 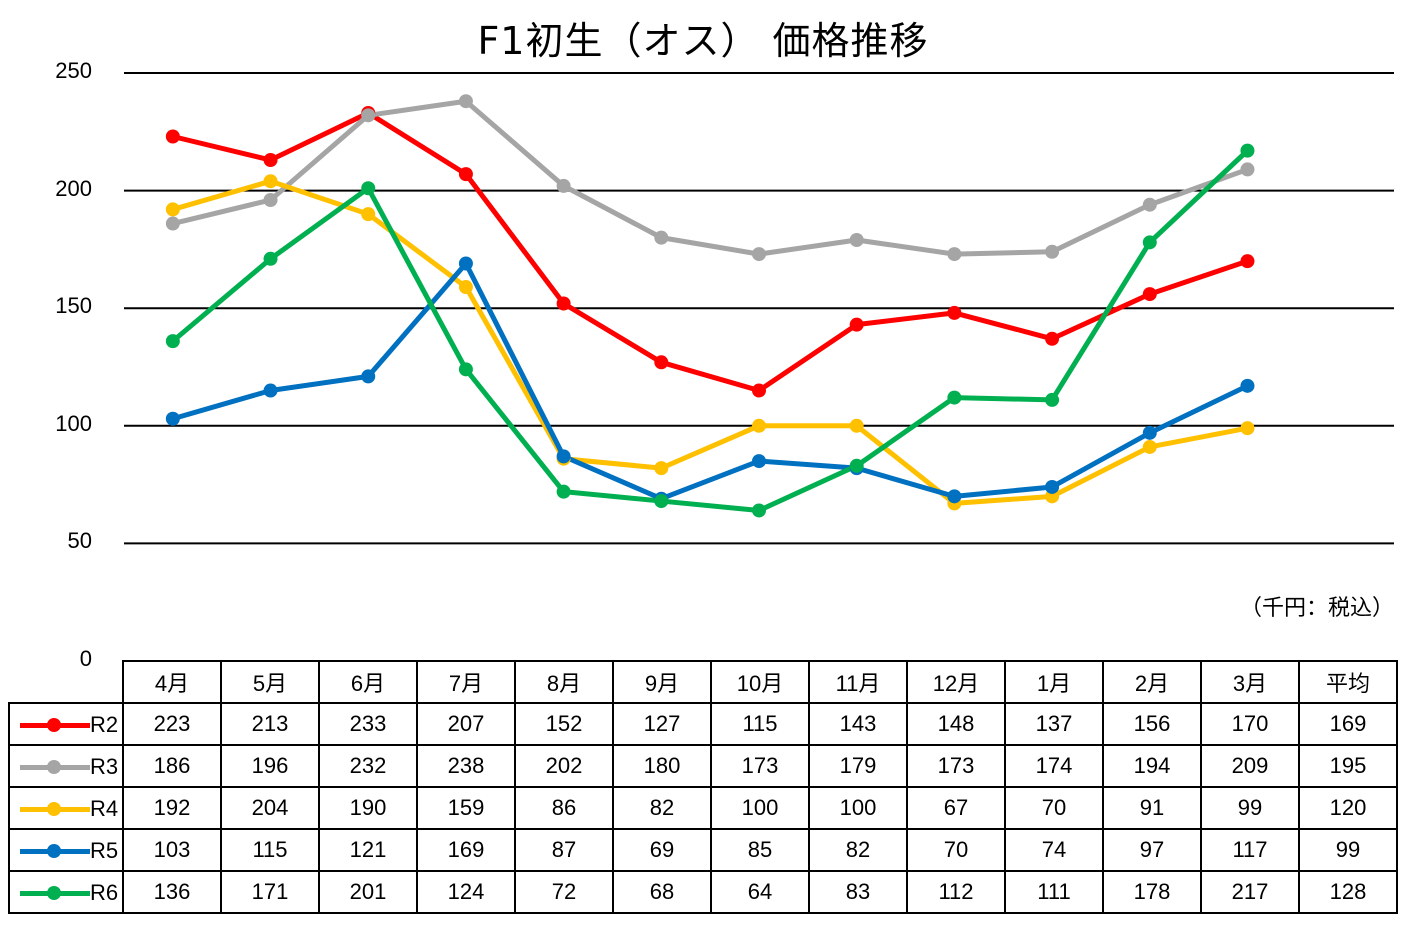 What do you see at coordinates (1054, 724) in the screenshot?
I see `table-cell: 137` at bounding box center [1054, 724].